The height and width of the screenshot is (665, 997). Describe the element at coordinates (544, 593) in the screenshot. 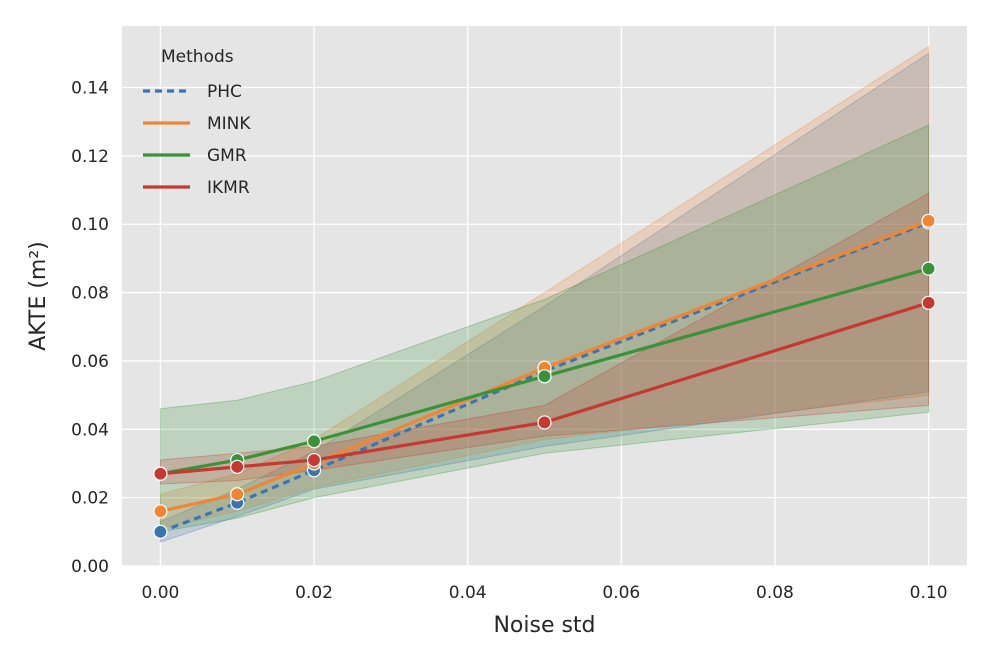

I see `x-tick-labels: 0.00 0.02 0.04 0.06 0.08 0.10` at that location.